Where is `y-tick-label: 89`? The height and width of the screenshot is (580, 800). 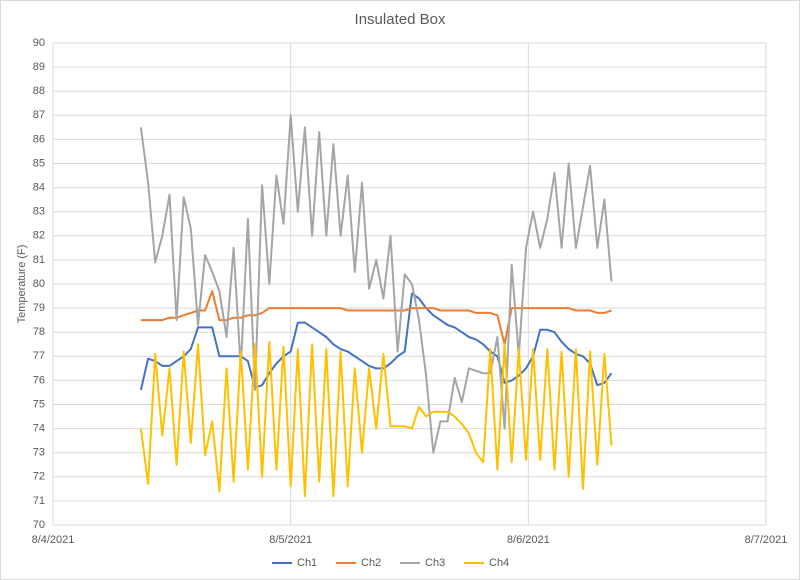 y-tick-label: 89 is located at coordinates (39, 67).